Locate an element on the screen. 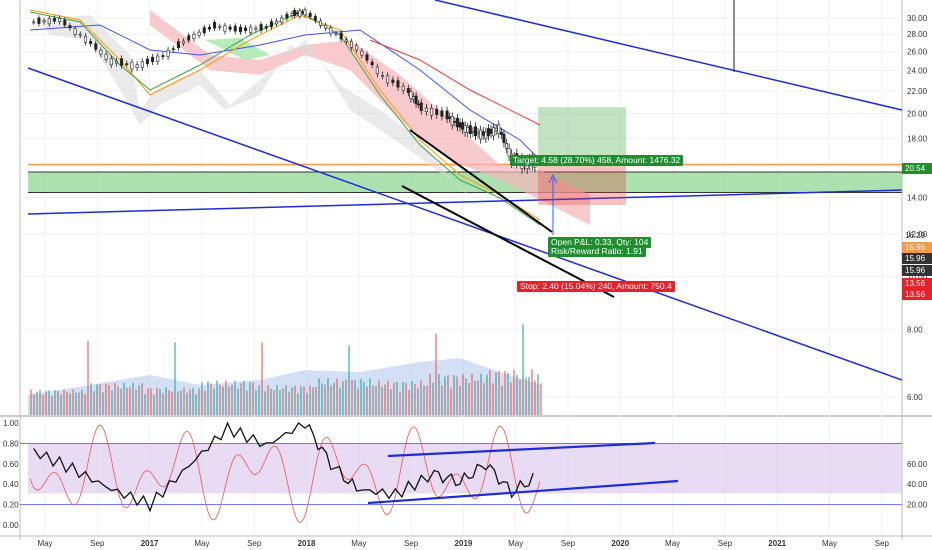 The height and width of the screenshot is (550, 932). price-tick-label: 20.00 is located at coordinates (917, 113).